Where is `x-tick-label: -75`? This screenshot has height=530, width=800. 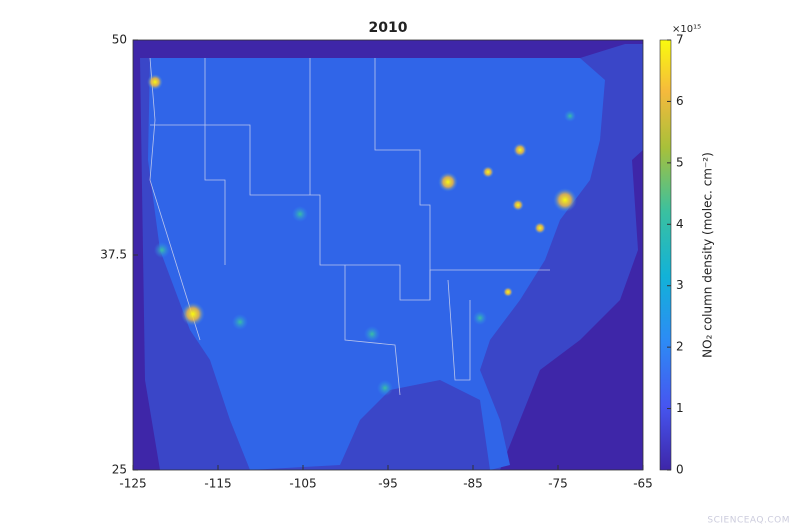 x-tick-label: -75 is located at coordinates (558, 484).